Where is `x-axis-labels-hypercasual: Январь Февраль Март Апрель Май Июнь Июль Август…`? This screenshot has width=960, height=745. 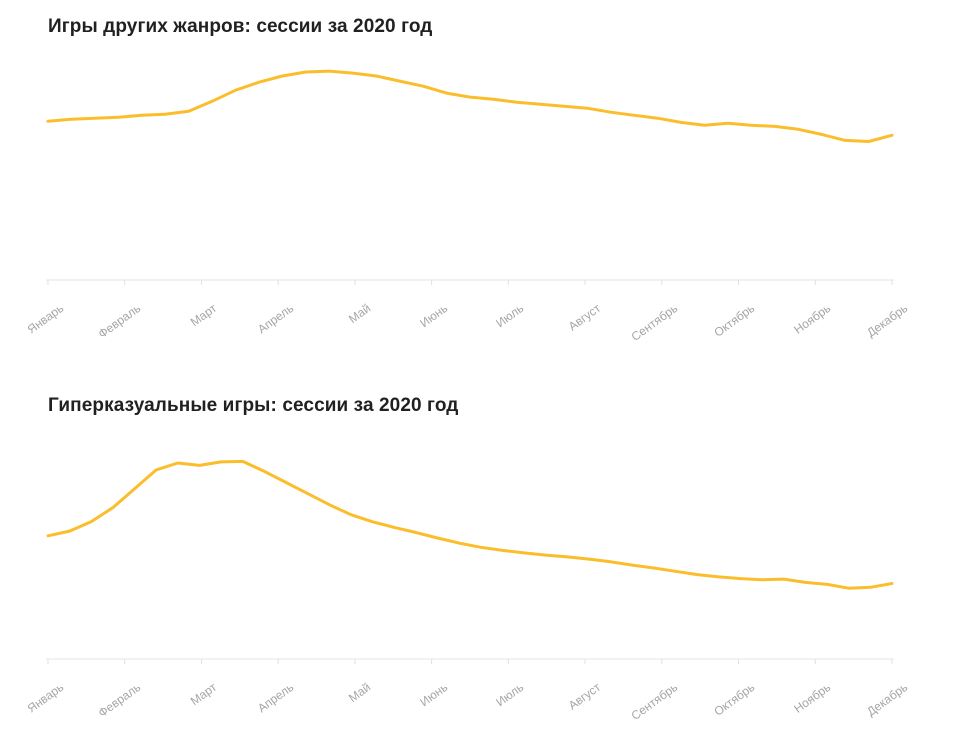 x-axis-labels-hypercasual: Январь Февраль Март Апрель Май Июнь Июль Август… is located at coordinates (480, 703).